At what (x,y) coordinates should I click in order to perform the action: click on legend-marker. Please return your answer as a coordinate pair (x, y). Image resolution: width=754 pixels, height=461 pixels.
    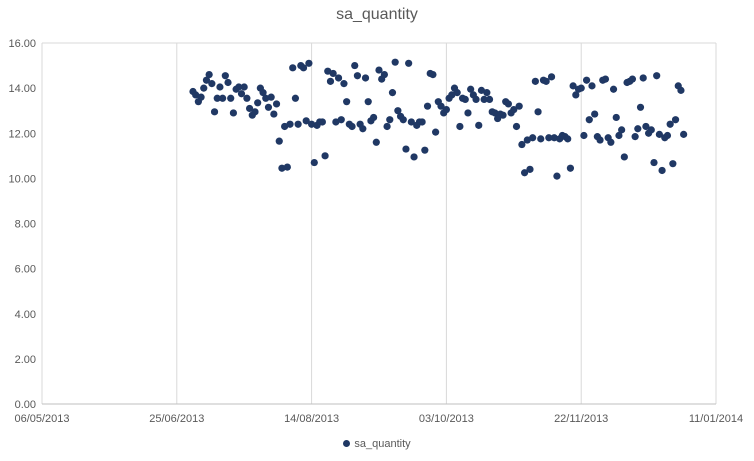
    Looking at the image, I should click on (347, 443).